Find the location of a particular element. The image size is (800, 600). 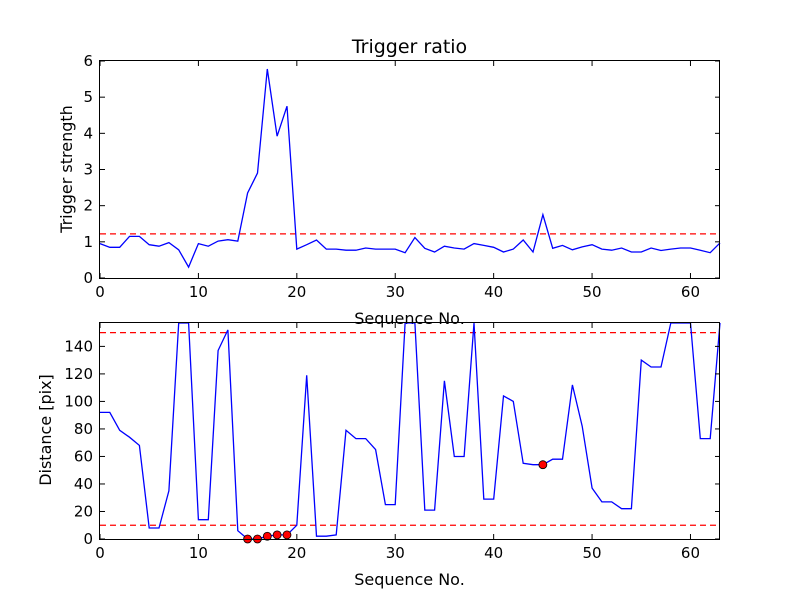

y-tick-label: 100 is located at coordinates (78, 401).